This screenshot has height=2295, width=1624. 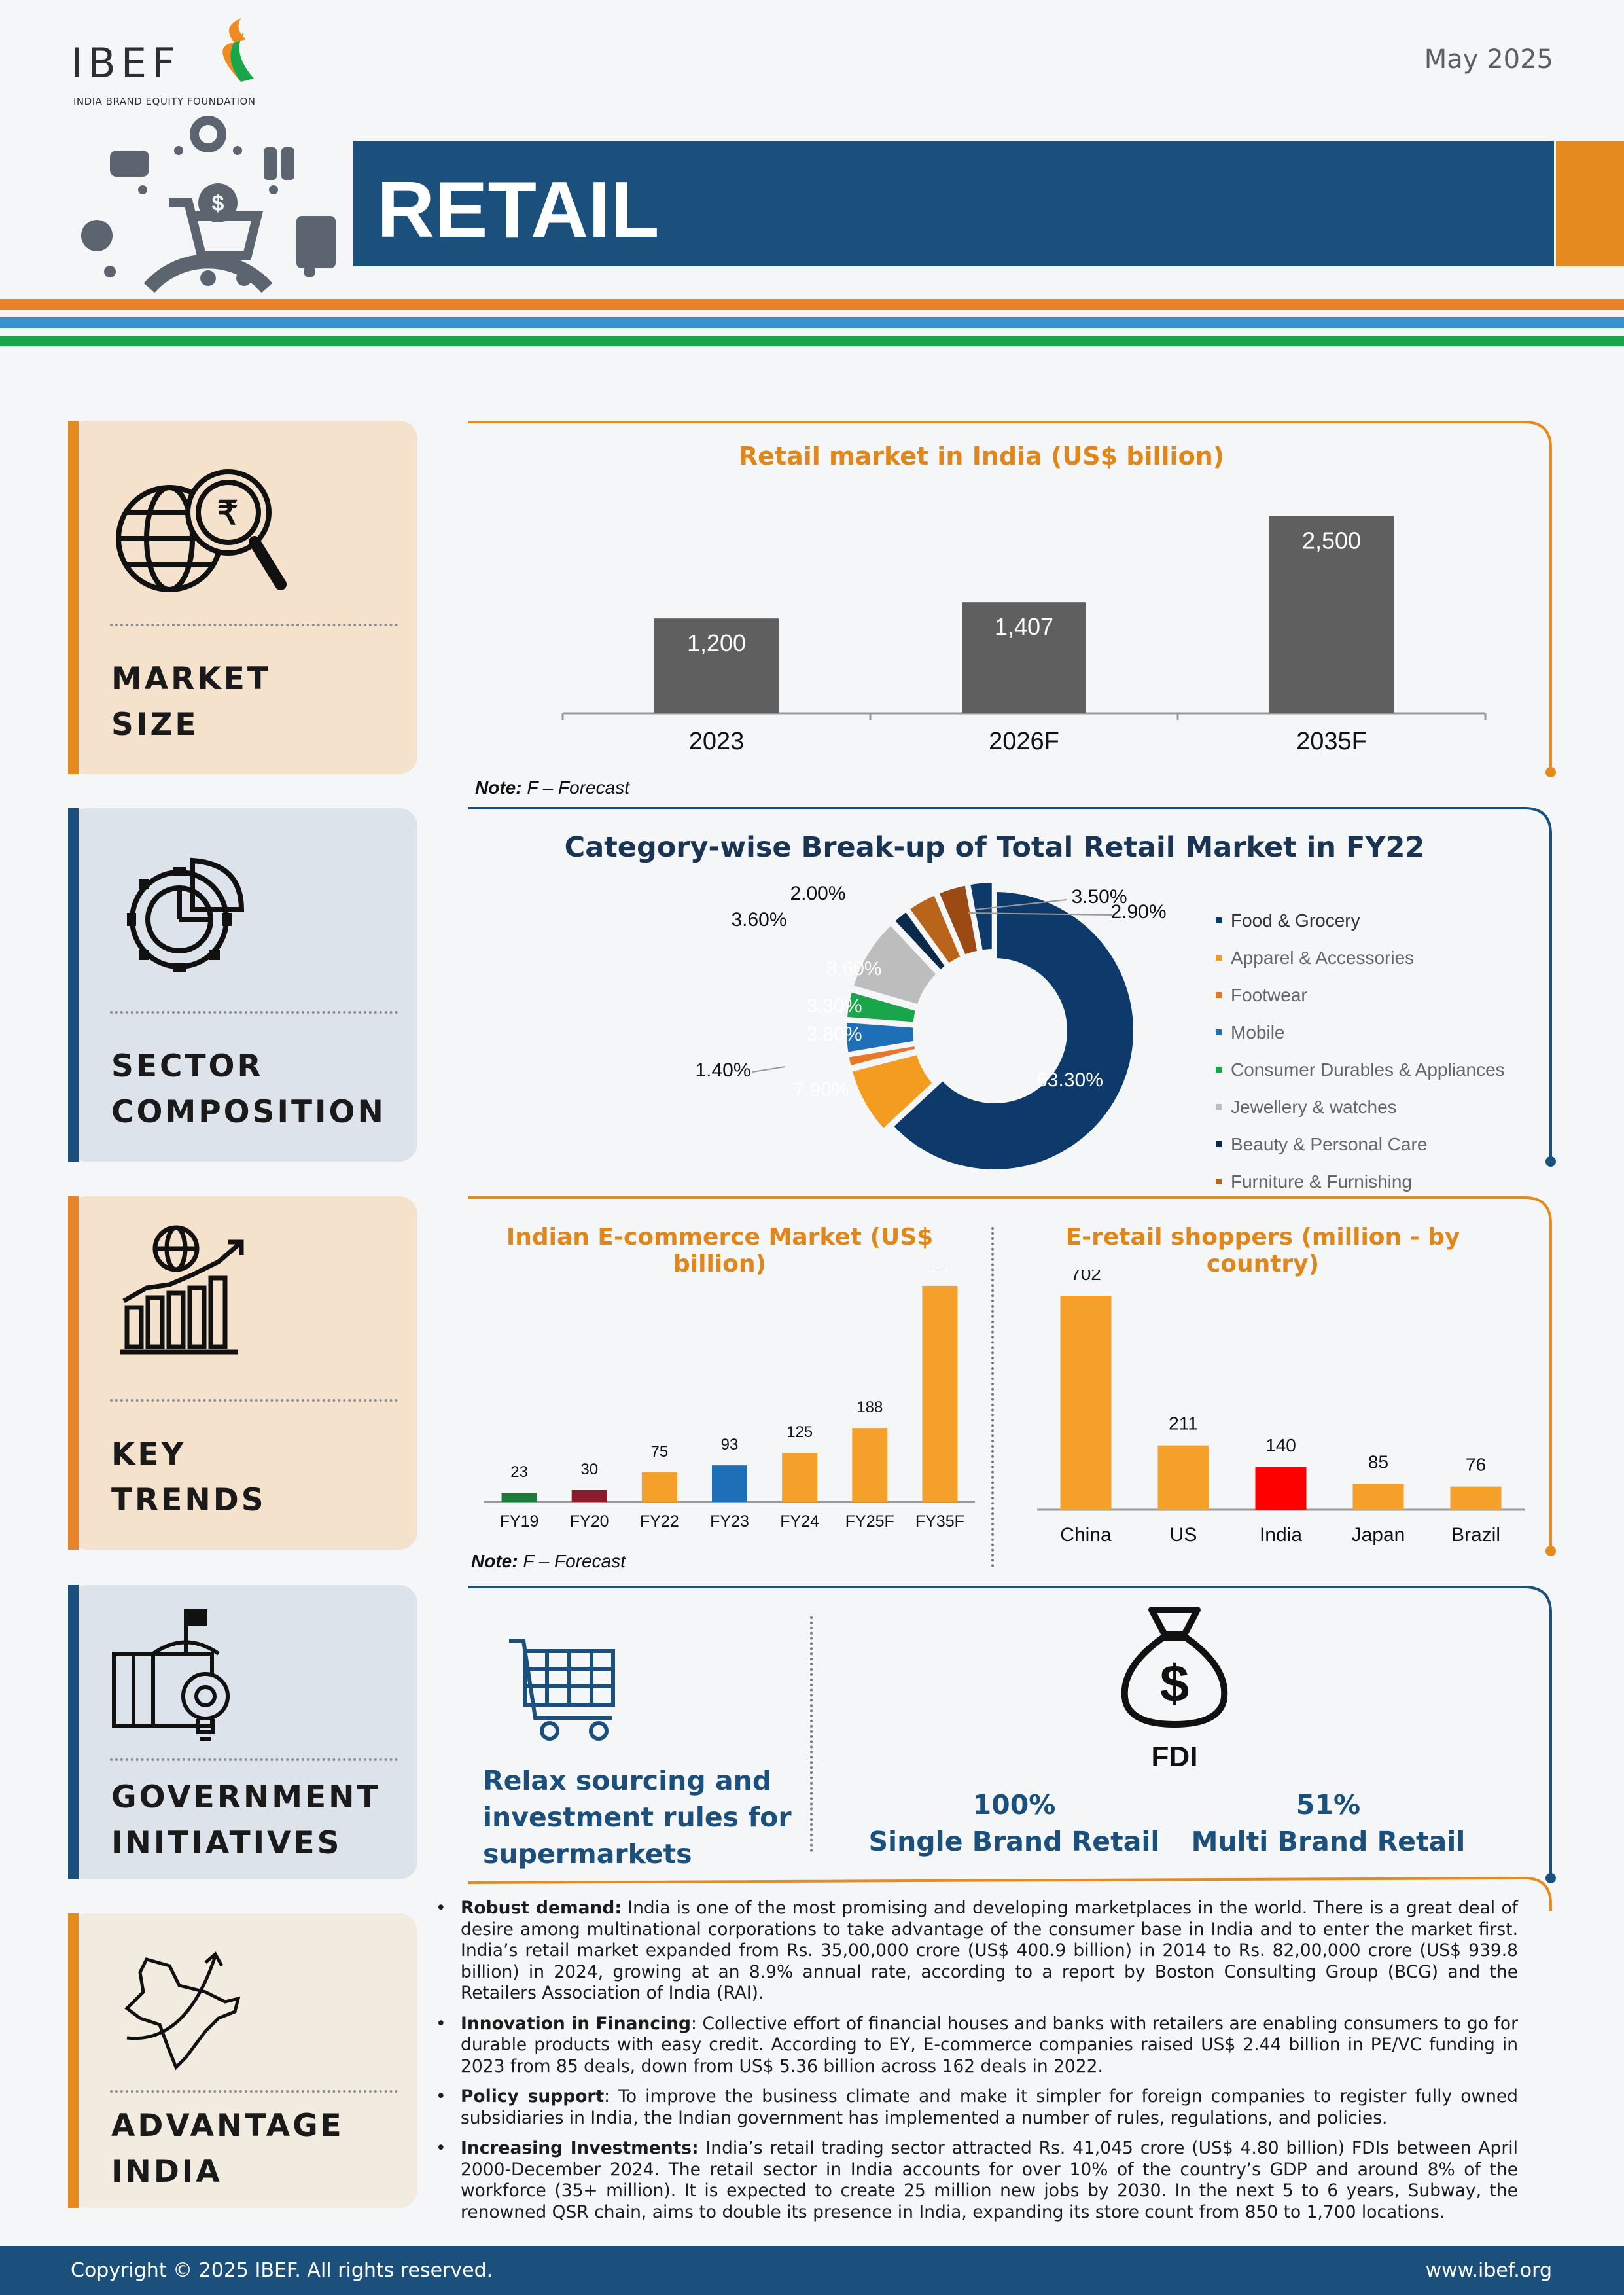 What do you see at coordinates (242, 597) in the screenshot?
I see `card-market-size: ₹ MARKET SIZE` at bounding box center [242, 597].